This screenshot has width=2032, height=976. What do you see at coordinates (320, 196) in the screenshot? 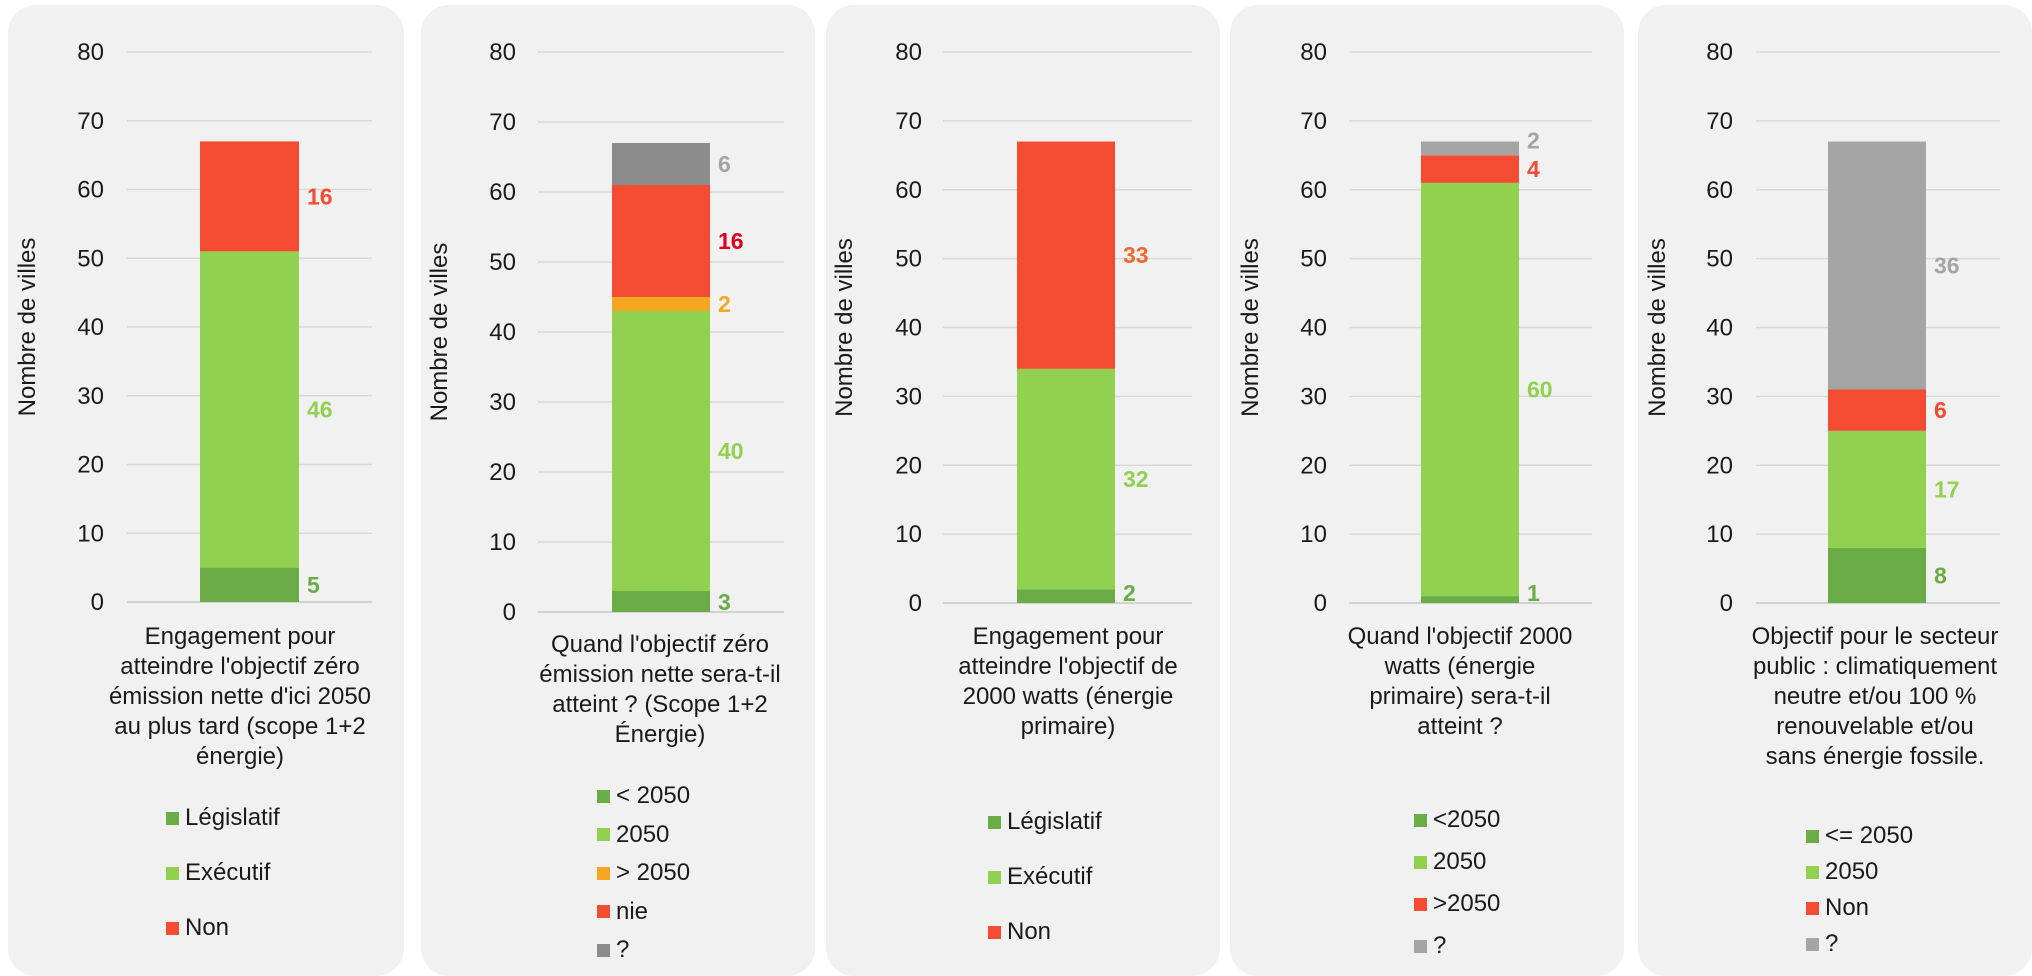
I see `data-label: 16` at bounding box center [320, 196].